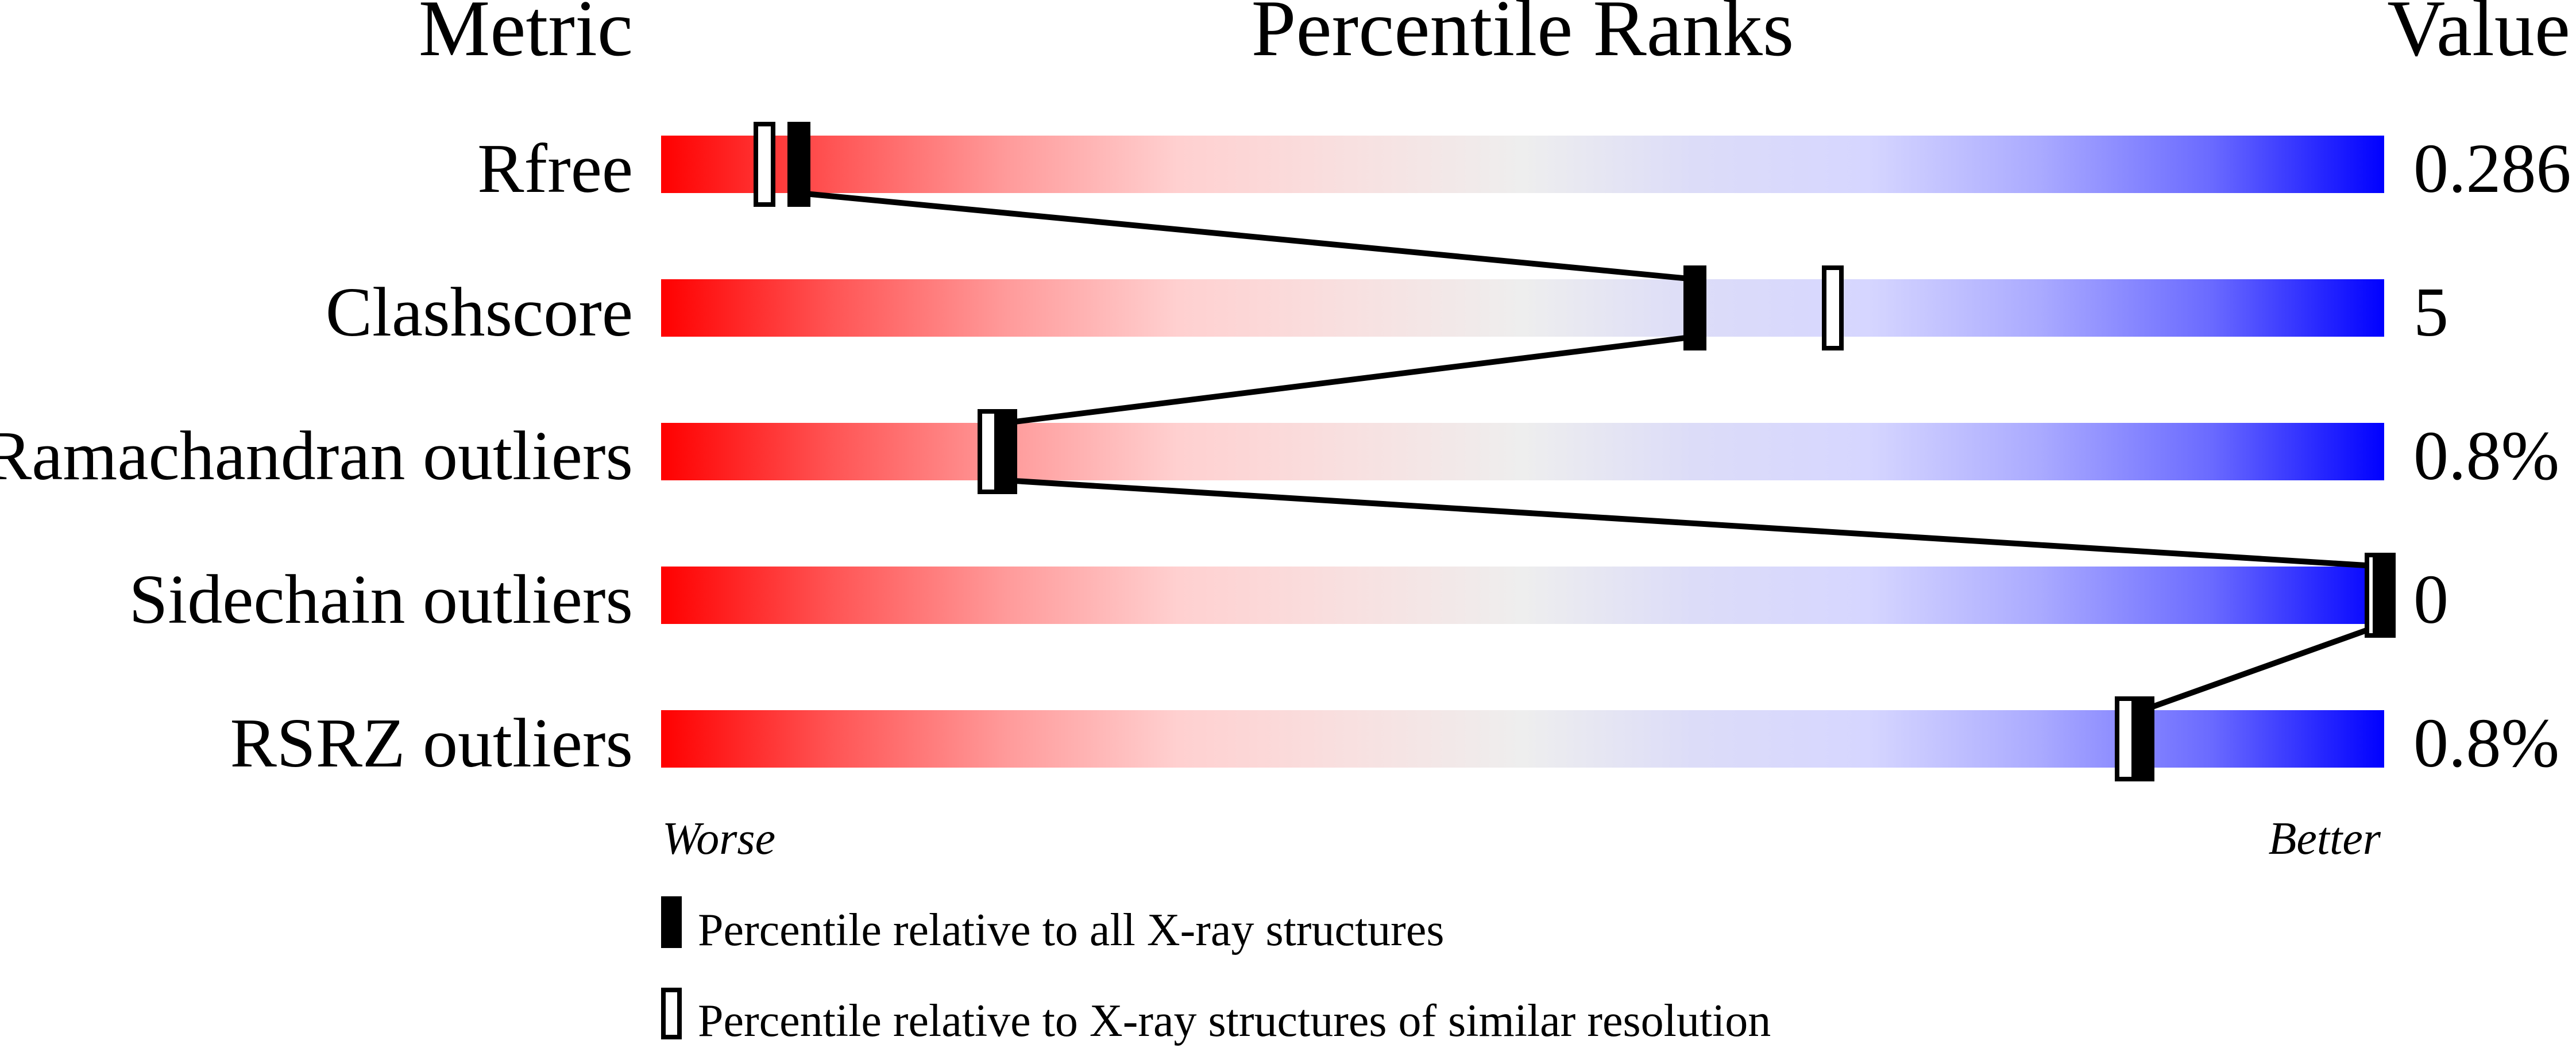 This screenshot has width=2576, height=1048. What do you see at coordinates (671, 1014) in the screenshot?
I see `legend-open-marker` at bounding box center [671, 1014].